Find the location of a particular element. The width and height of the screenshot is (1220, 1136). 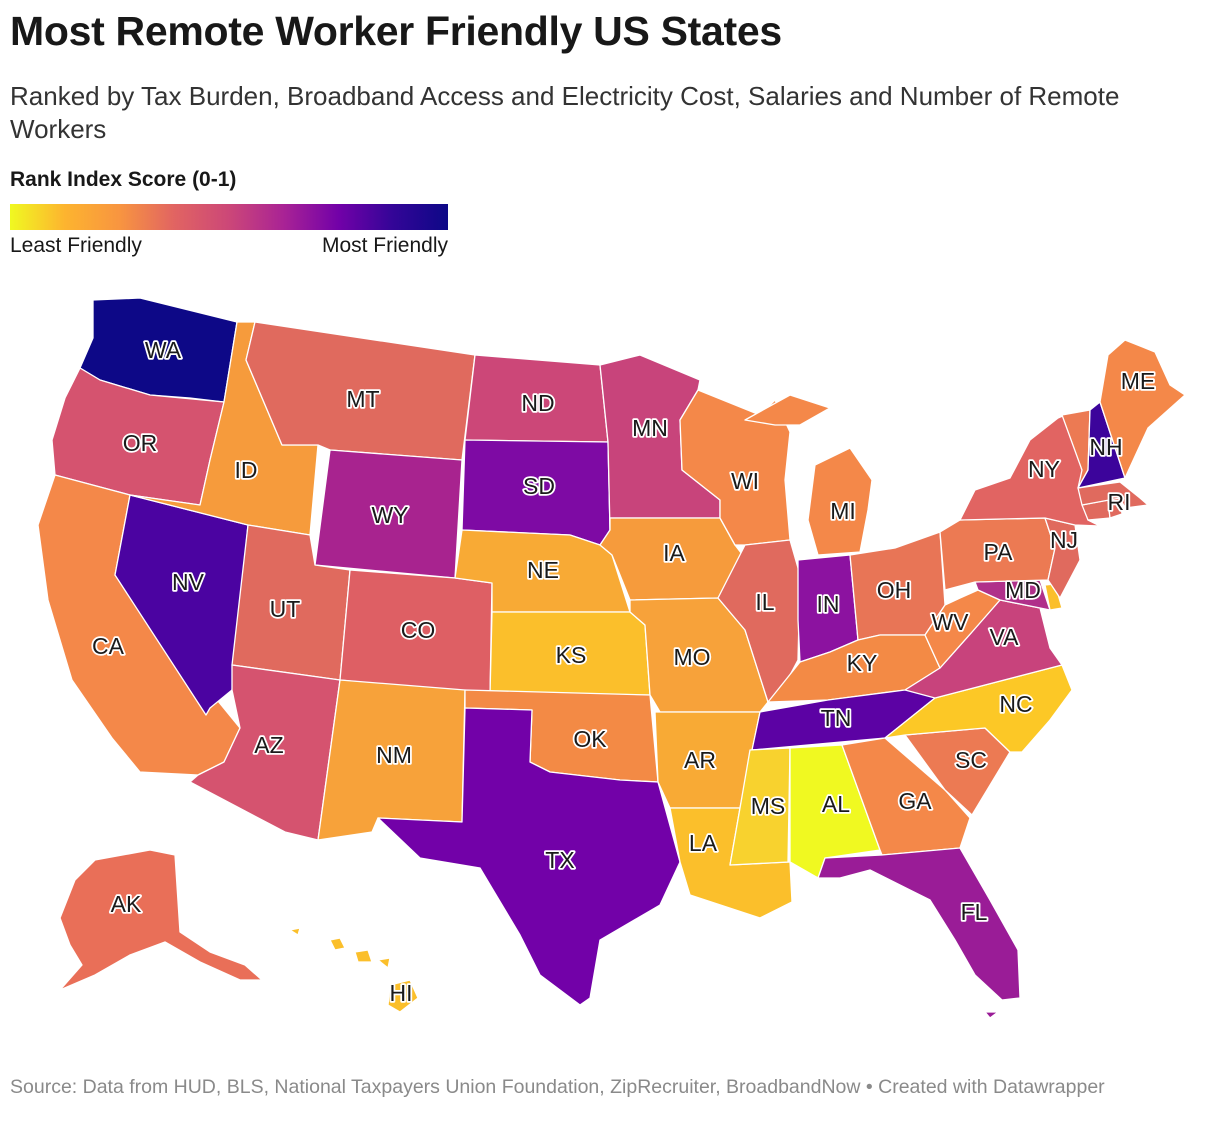

state-FL is located at coordinates (919, 933).